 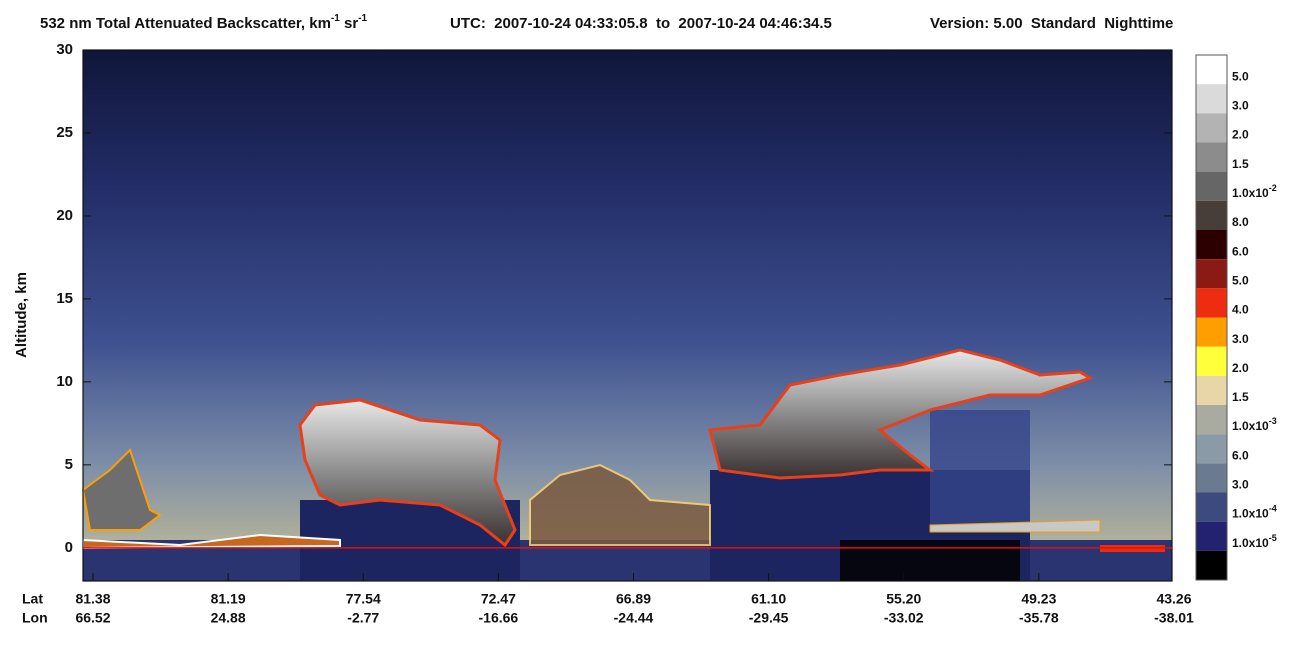 I want to click on x-tick-label: -35.78, so click(x=1039, y=618).